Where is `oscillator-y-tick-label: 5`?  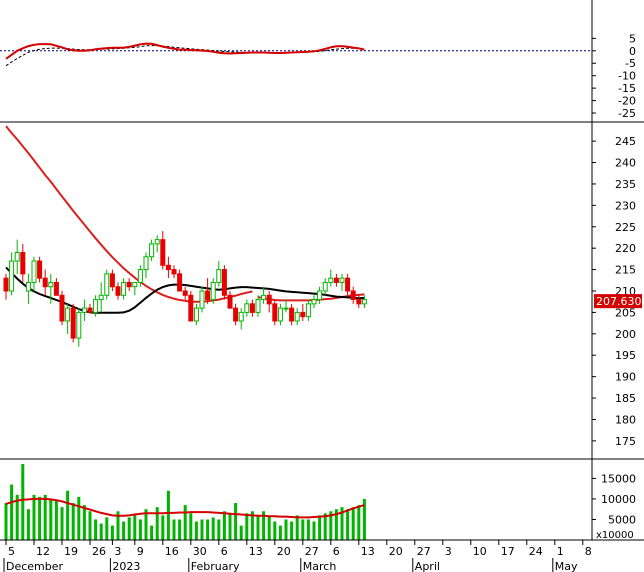
oscillator-y-tick-label: 5 is located at coordinates (632, 38).